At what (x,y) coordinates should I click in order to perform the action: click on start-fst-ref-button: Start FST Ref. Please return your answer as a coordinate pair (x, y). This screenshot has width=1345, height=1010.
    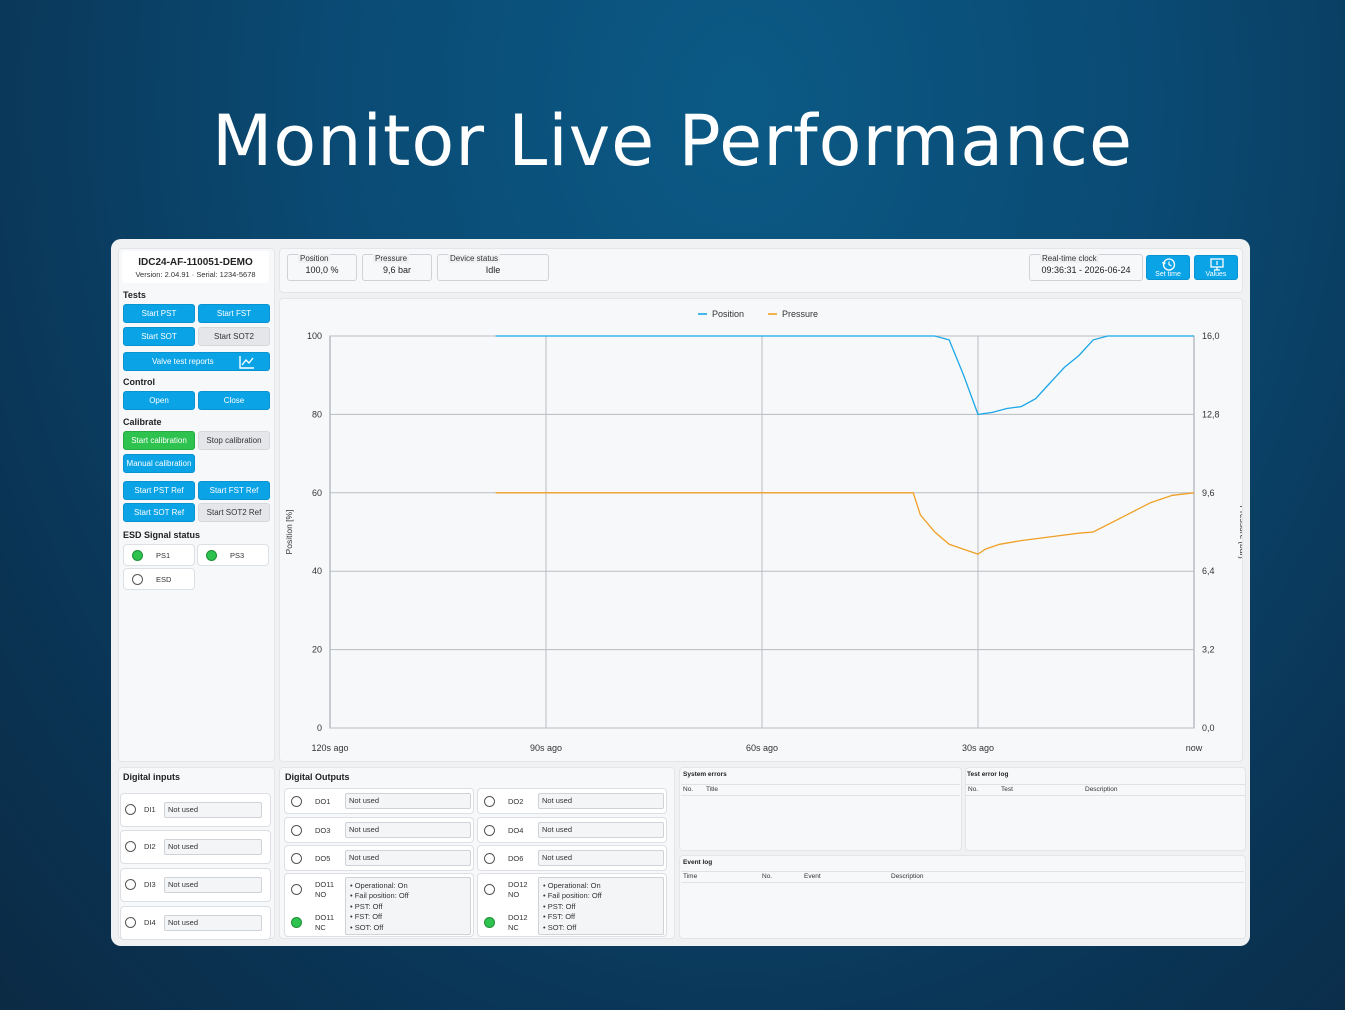
    Looking at the image, I should click on (234, 490).